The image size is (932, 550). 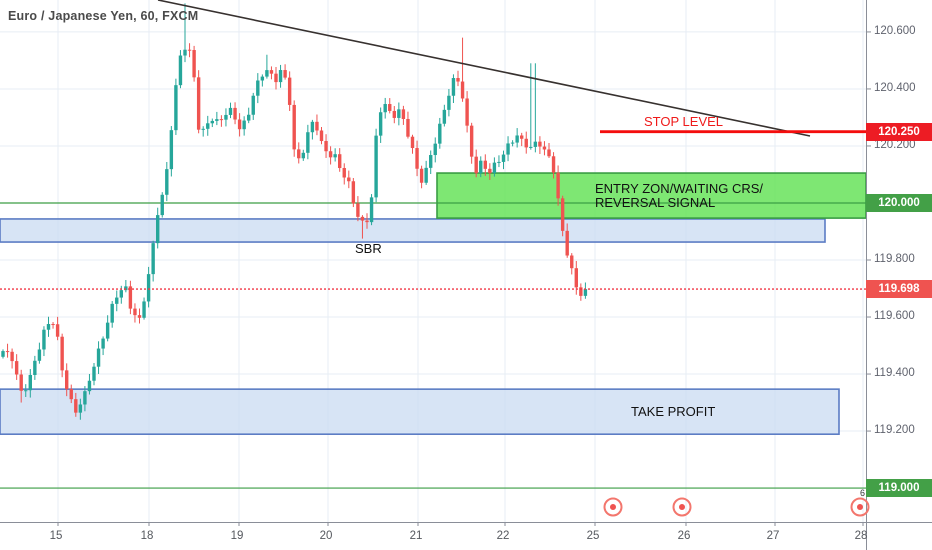 I want to click on entry-zone-label-line2: REVERSAL SIGNAL, so click(x=655, y=202).